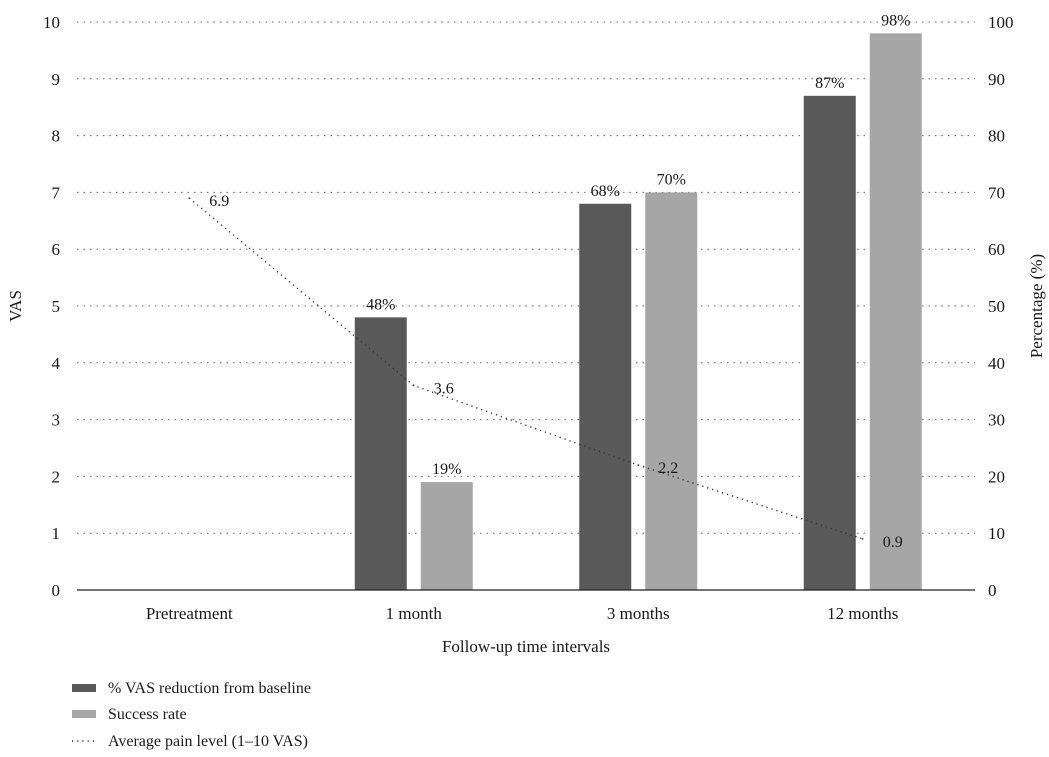 Image resolution: width=1049 pixels, height=757 pixels. What do you see at coordinates (15, 306) in the screenshot?
I see `y-left-axis-title: VAS` at bounding box center [15, 306].